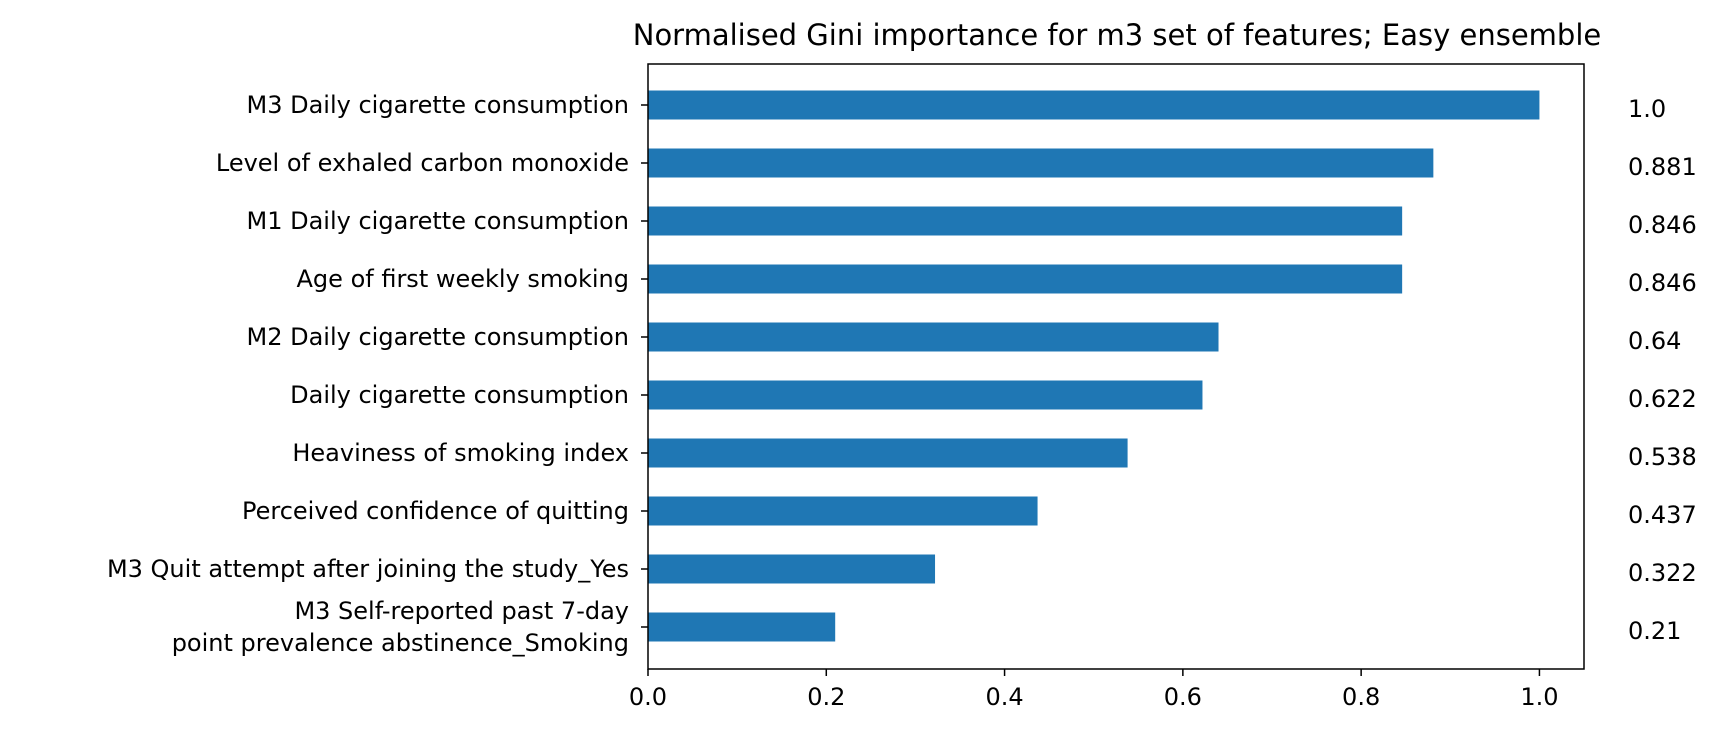  I want to click on category-label: point prevalence abstinence_Smoking, so click(400, 643).